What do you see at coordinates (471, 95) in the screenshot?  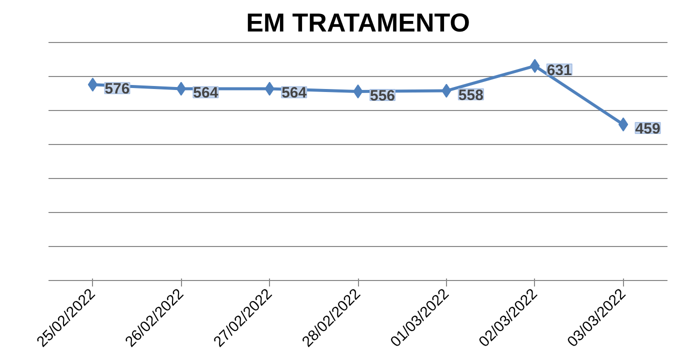 I see `data-label: 558` at bounding box center [471, 95].